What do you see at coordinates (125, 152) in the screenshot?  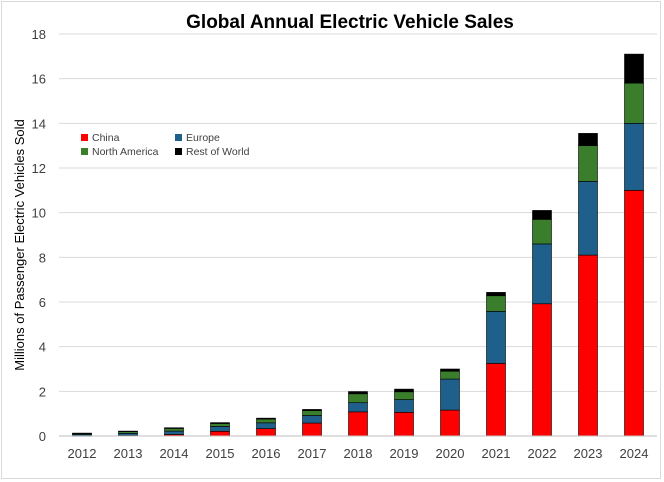 I see `legend-label: North America` at bounding box center [125, 152].